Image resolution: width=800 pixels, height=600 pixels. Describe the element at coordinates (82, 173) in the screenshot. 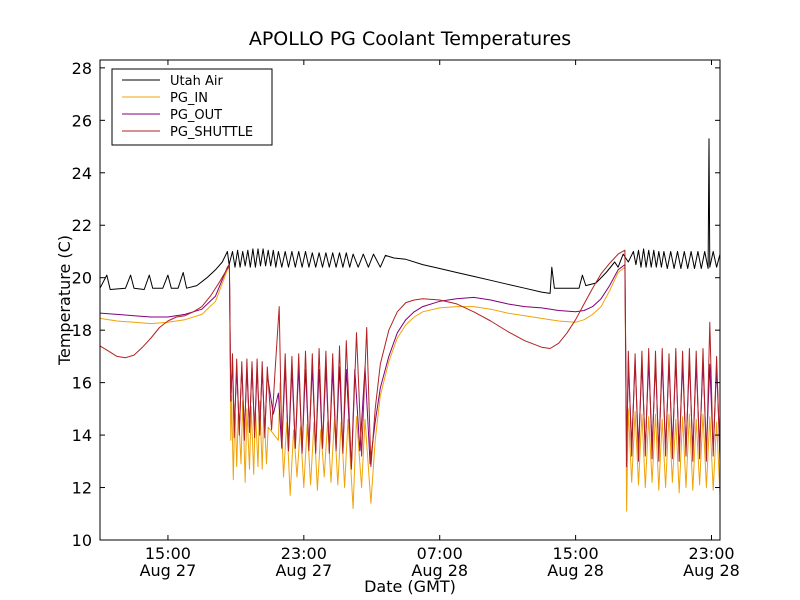

I see `y-tick-label: 24` at that location.